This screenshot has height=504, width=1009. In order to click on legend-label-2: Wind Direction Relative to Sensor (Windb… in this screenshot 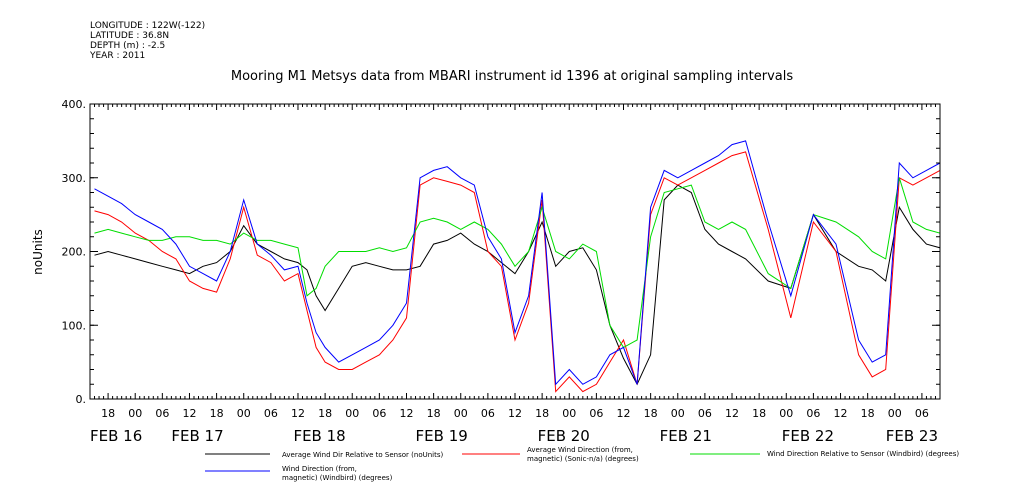, I will do `click(863, 454)`.